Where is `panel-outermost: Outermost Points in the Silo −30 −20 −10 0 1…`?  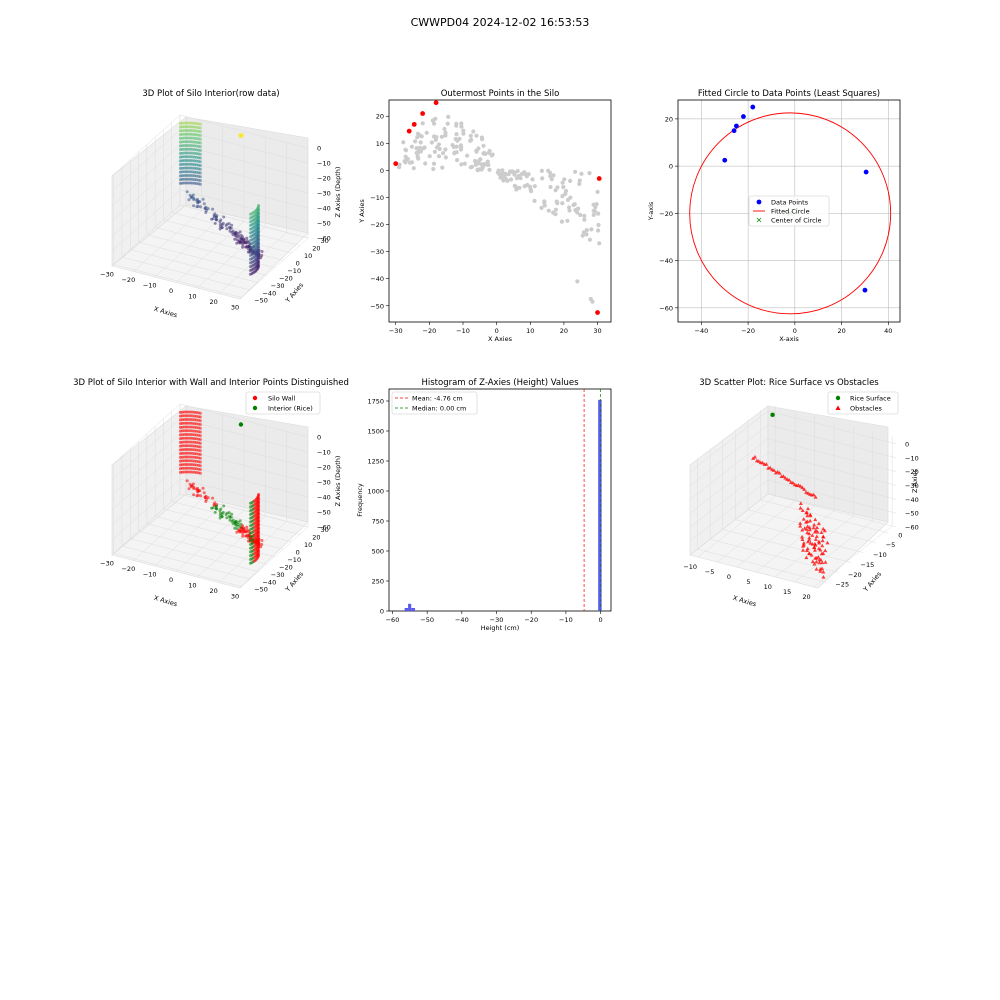
panel-outermost: Outermost Points in the Silo −30 −20 −10 0 1… is located at coordinates (485, 216).